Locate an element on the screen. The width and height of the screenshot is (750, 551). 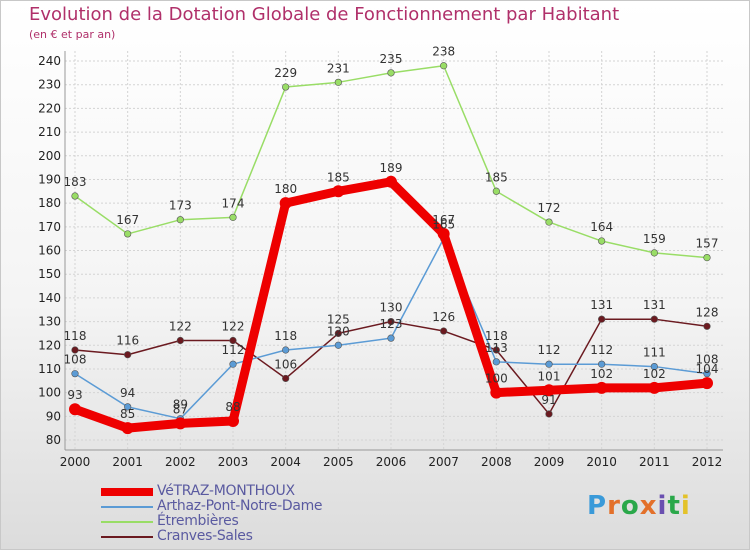
data-label: 183 is located at coordinates (75, 182).